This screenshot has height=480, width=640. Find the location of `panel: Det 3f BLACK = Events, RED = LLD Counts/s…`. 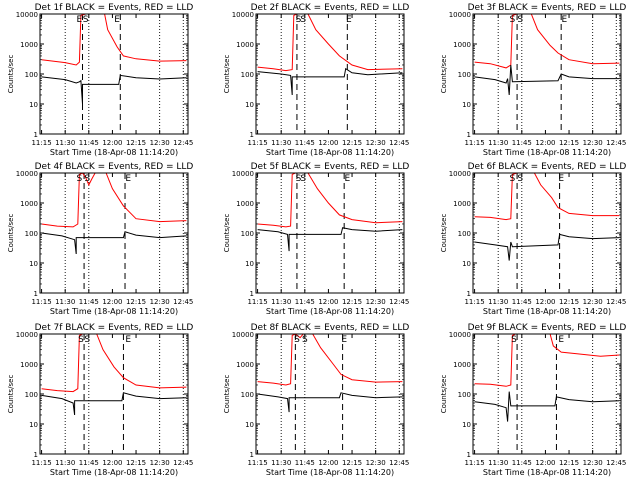

panel: Det 3f BLACK = Events, RED = LLD Counts/s… is located at coordinates (533, 80).